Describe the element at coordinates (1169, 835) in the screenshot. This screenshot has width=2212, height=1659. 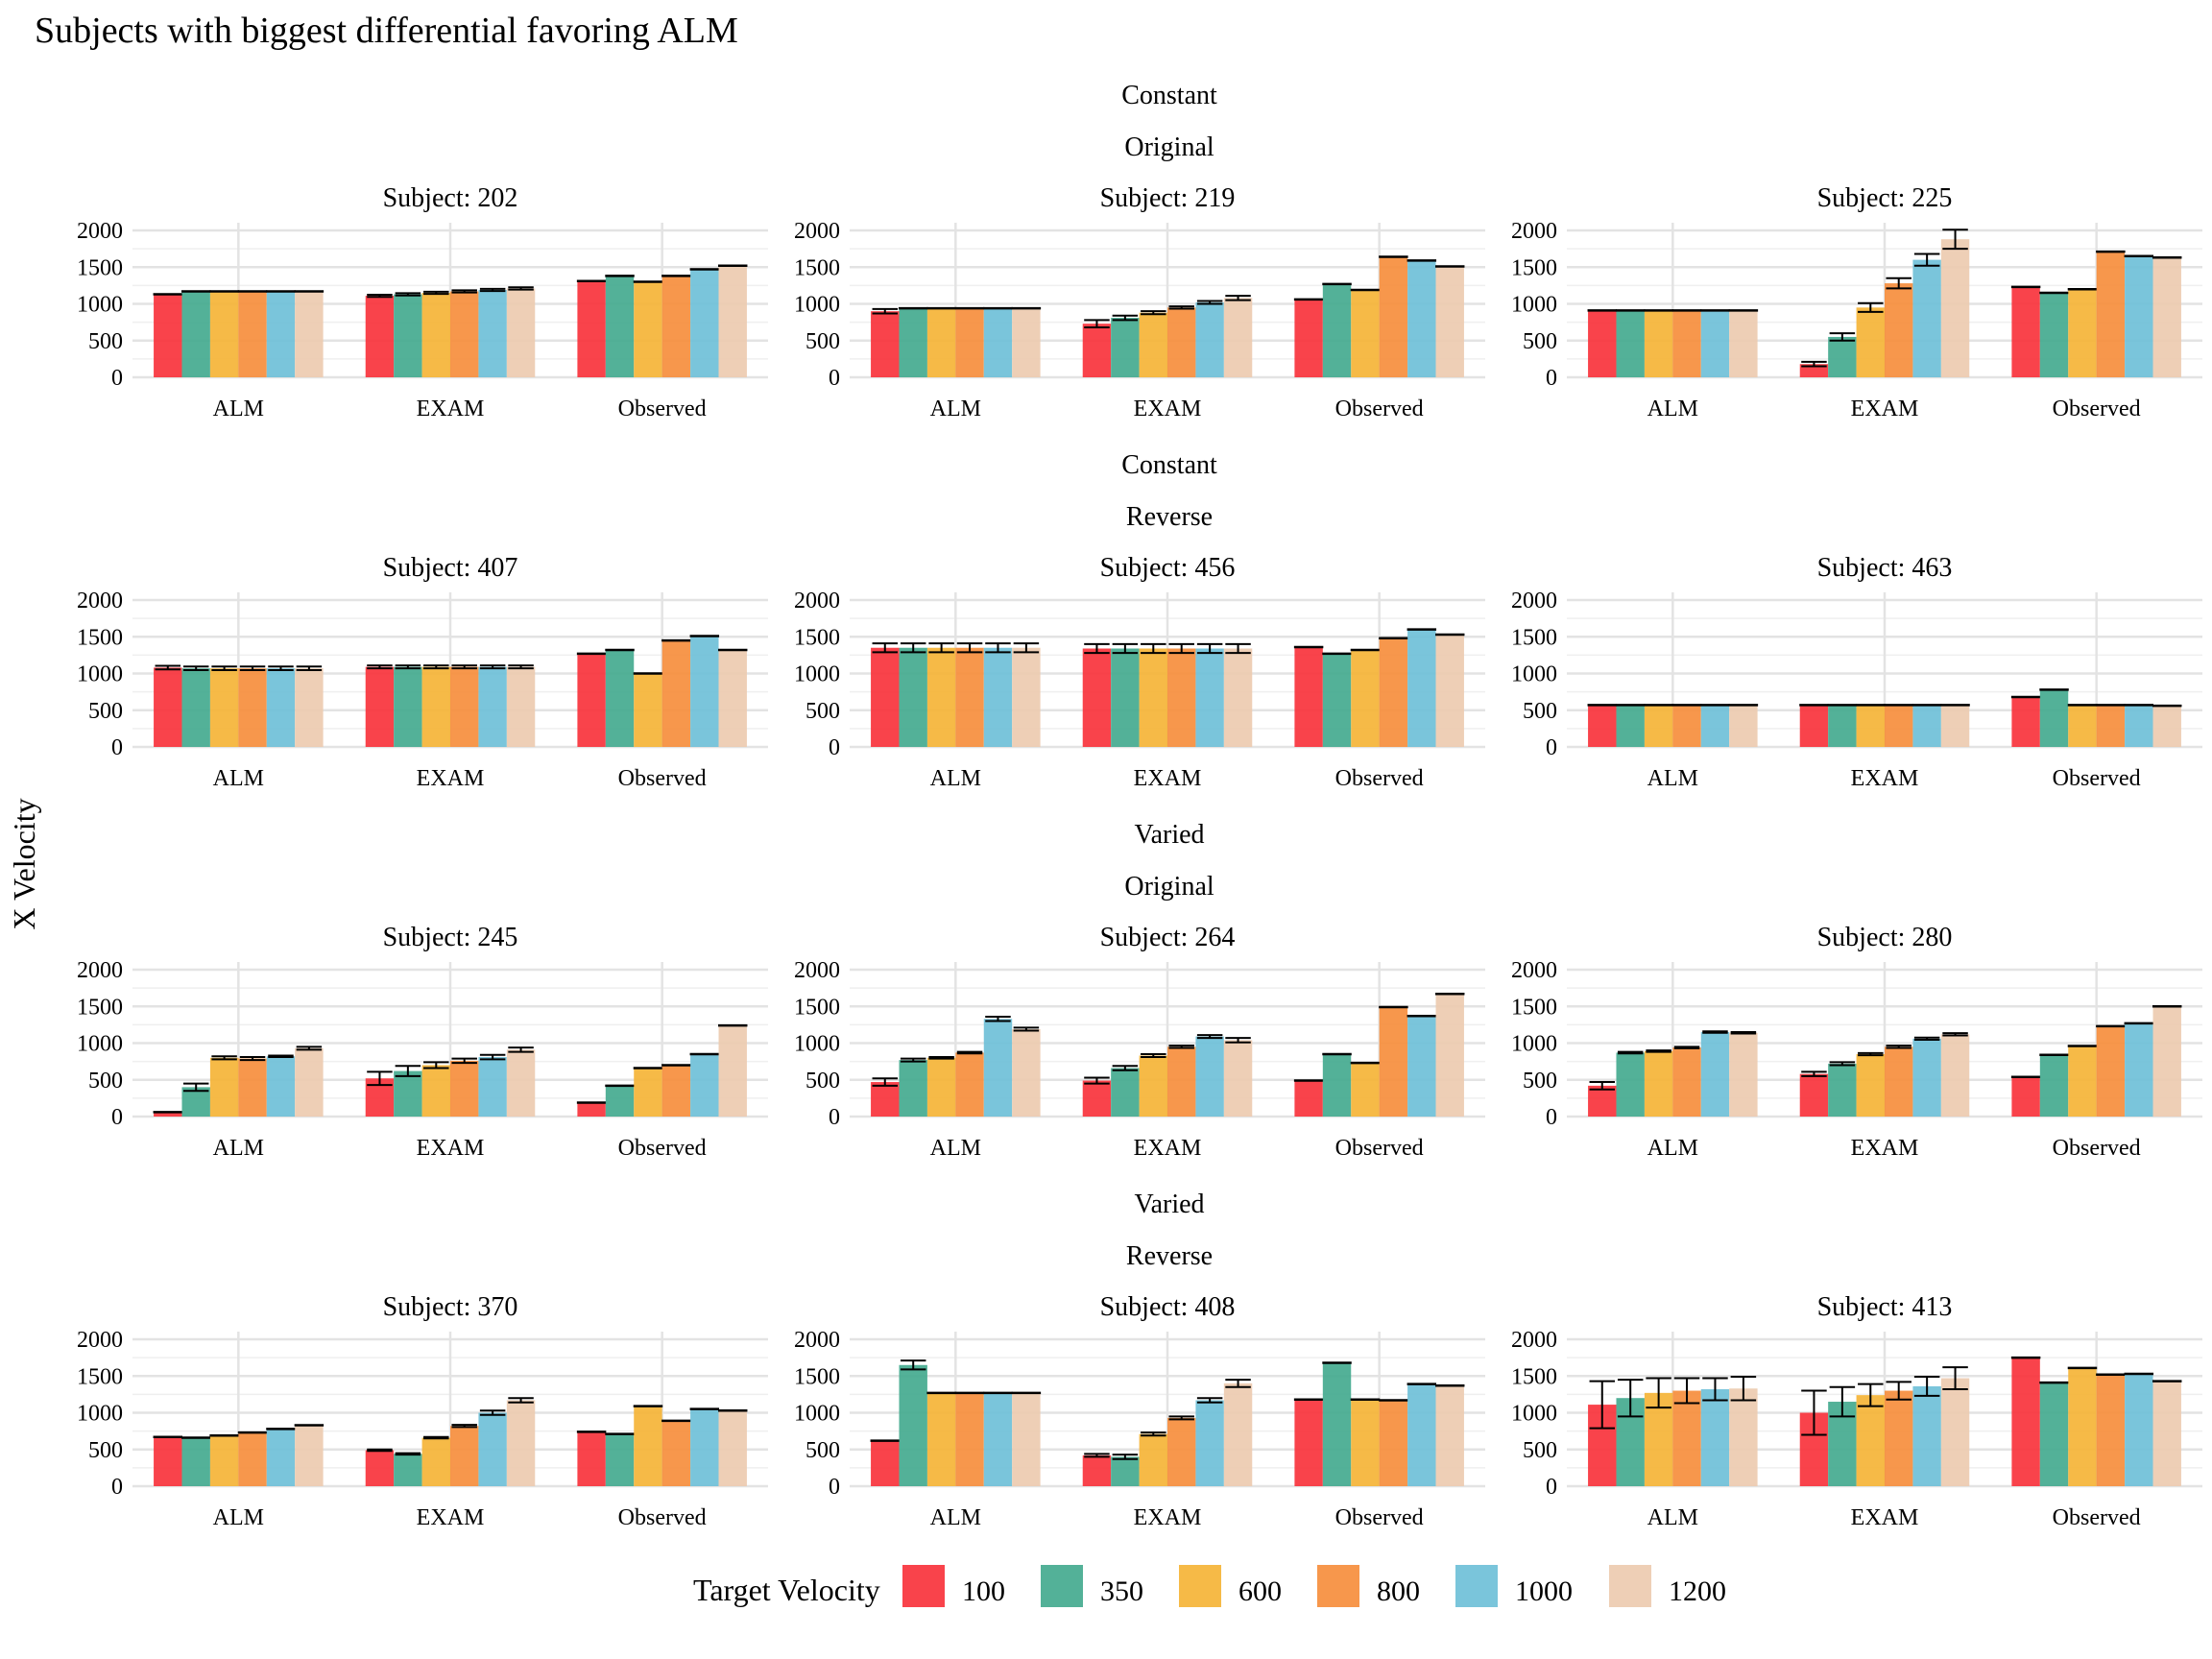
I see `group-header-line1: Varied` at that location.